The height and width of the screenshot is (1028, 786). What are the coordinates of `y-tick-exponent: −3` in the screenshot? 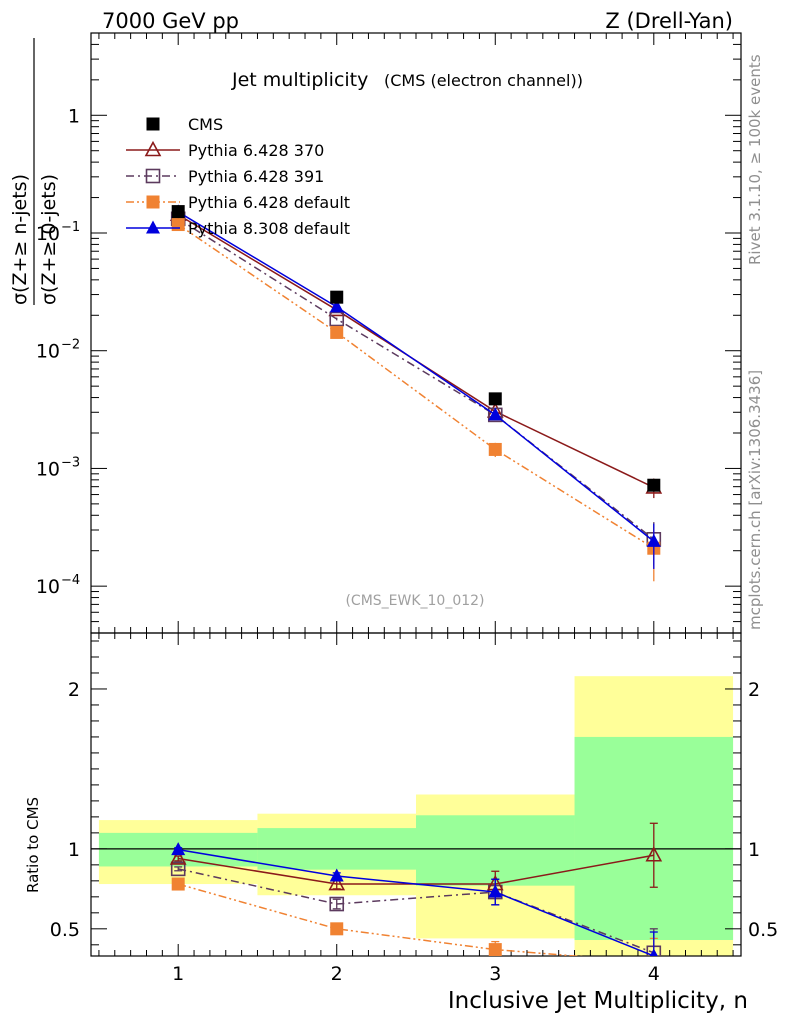 It's located at (70, 462).